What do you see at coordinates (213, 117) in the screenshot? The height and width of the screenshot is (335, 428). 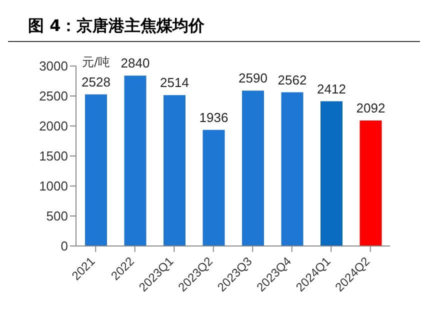 I see `data-label: 1936` at bounding box center [213, 117].